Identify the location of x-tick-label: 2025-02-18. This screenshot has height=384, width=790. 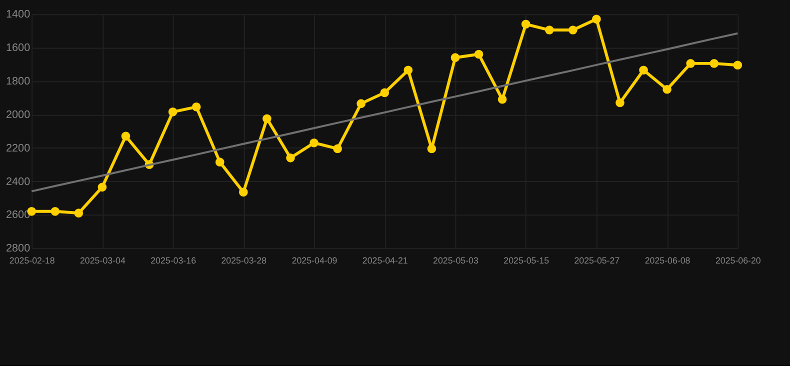
(32, 260).